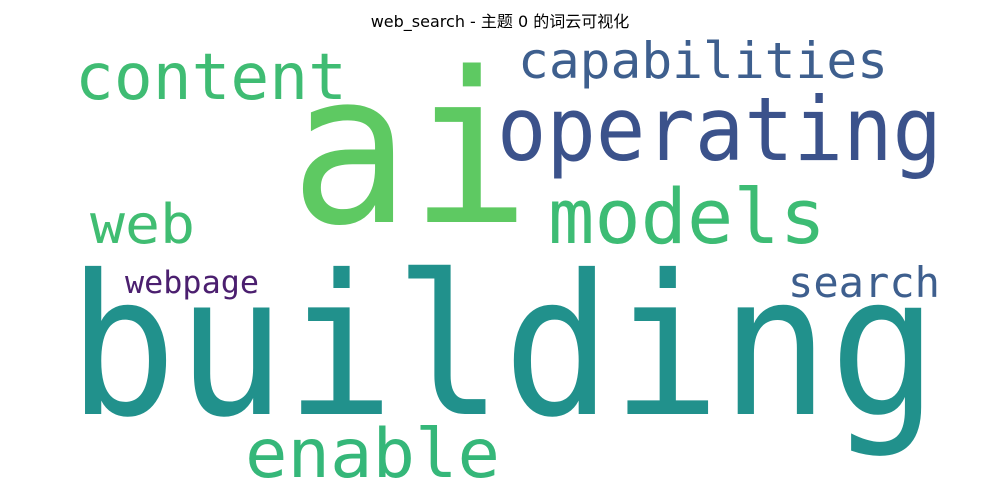 This screenshot has width=1000, height=500. I want to click on word-capabilities: capabilities, so click(703, 61).